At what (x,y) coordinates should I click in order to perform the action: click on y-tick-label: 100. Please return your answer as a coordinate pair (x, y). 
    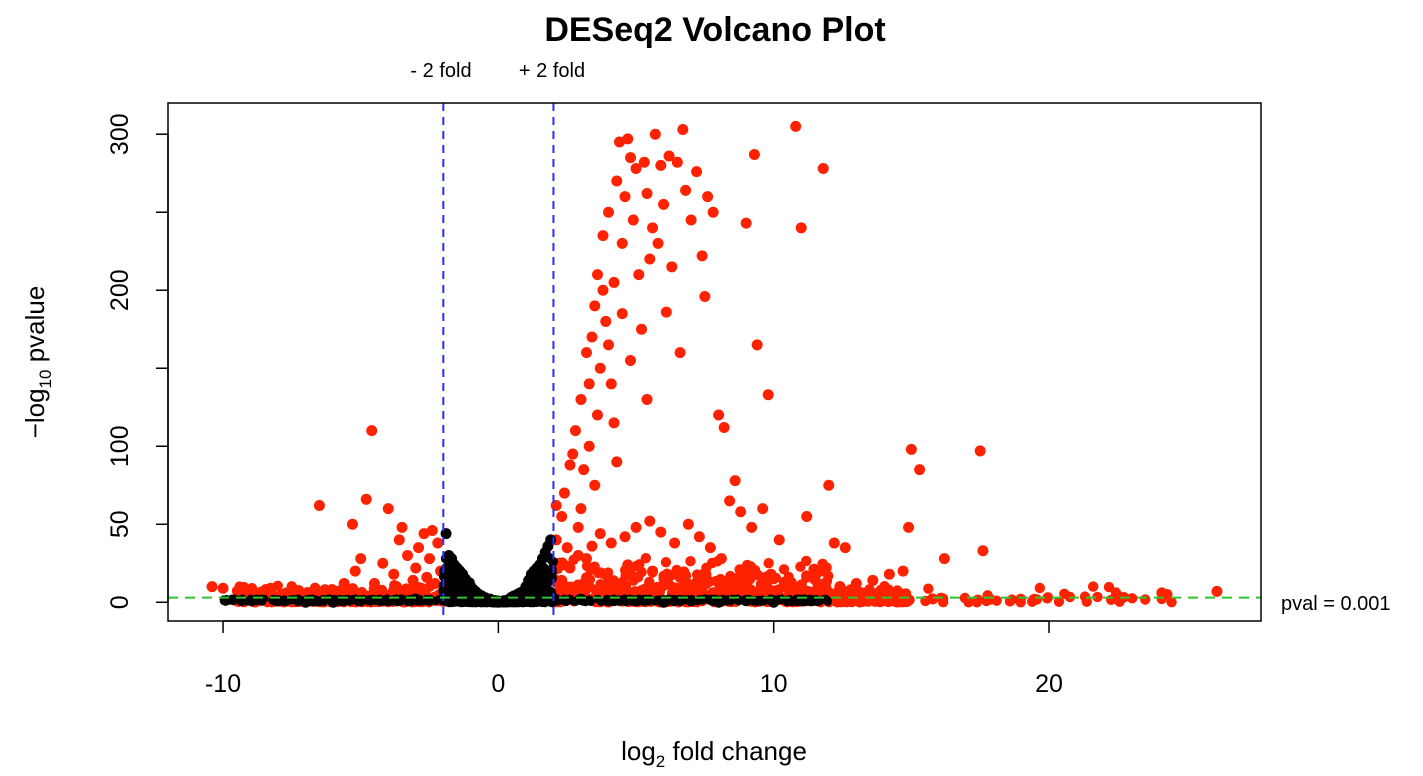
    Looking at the image, I should click on (120, 446).